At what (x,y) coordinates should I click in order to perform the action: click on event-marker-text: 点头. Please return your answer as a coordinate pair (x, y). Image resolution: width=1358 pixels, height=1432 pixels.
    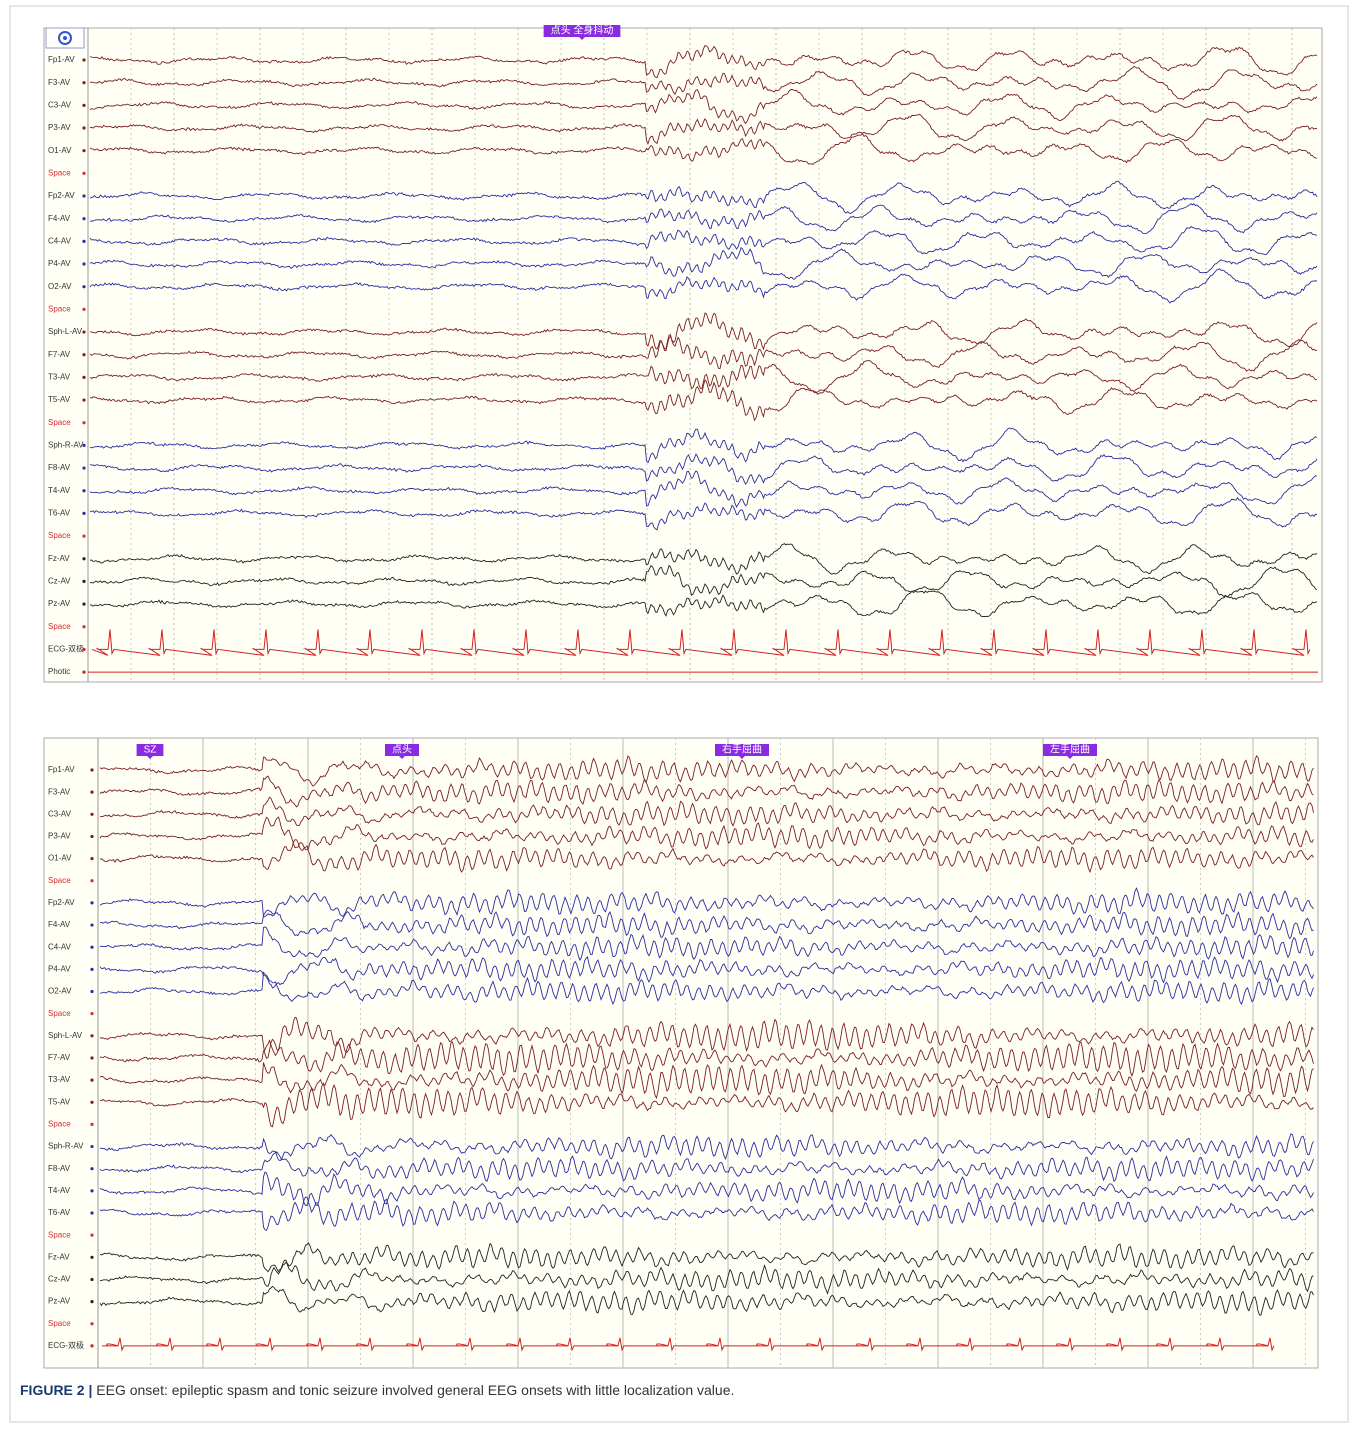
    Looking at the image, I should click on (402, 750).